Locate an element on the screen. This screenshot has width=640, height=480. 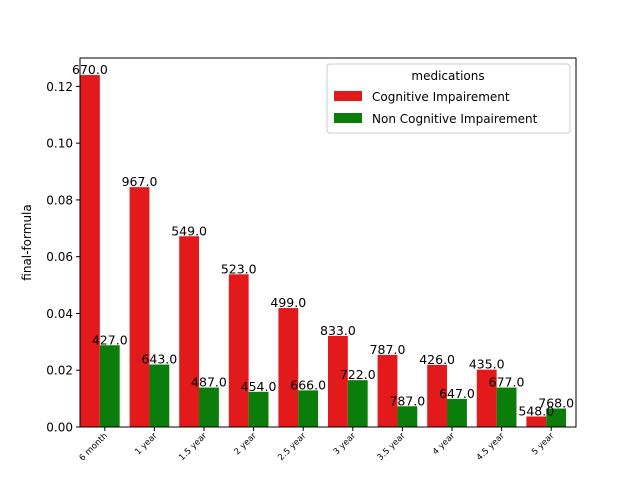
bar-value-label: 499.0 is located at coordinates (288, 302).